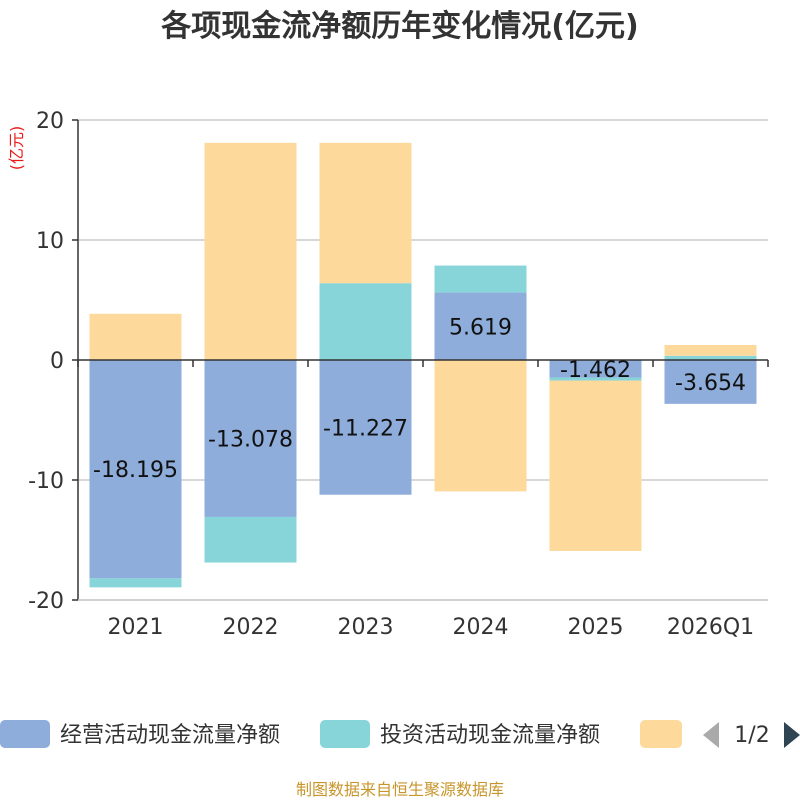  What do you see at coordinates (57, 361) in the screenshot?
I see `y-tick-label: 0` at bounding box center [57, 361].